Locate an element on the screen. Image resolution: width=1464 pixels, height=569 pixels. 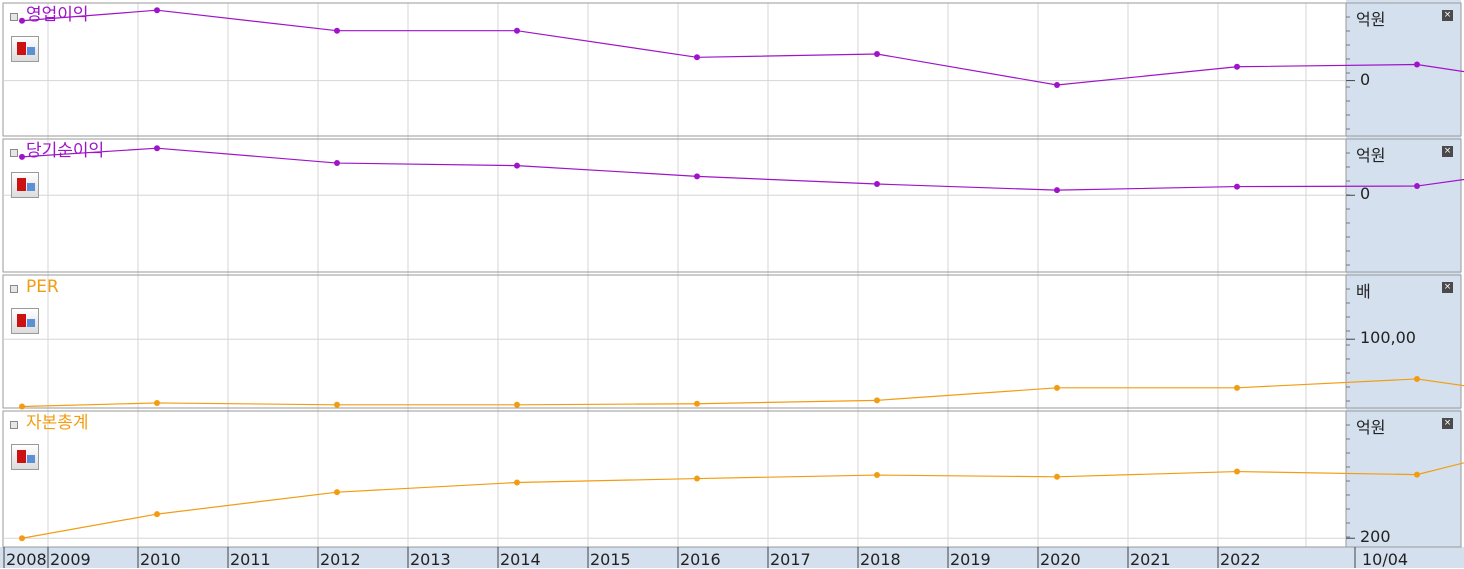
panel-title: 당기순이익 is located at coordinates (65, 151).